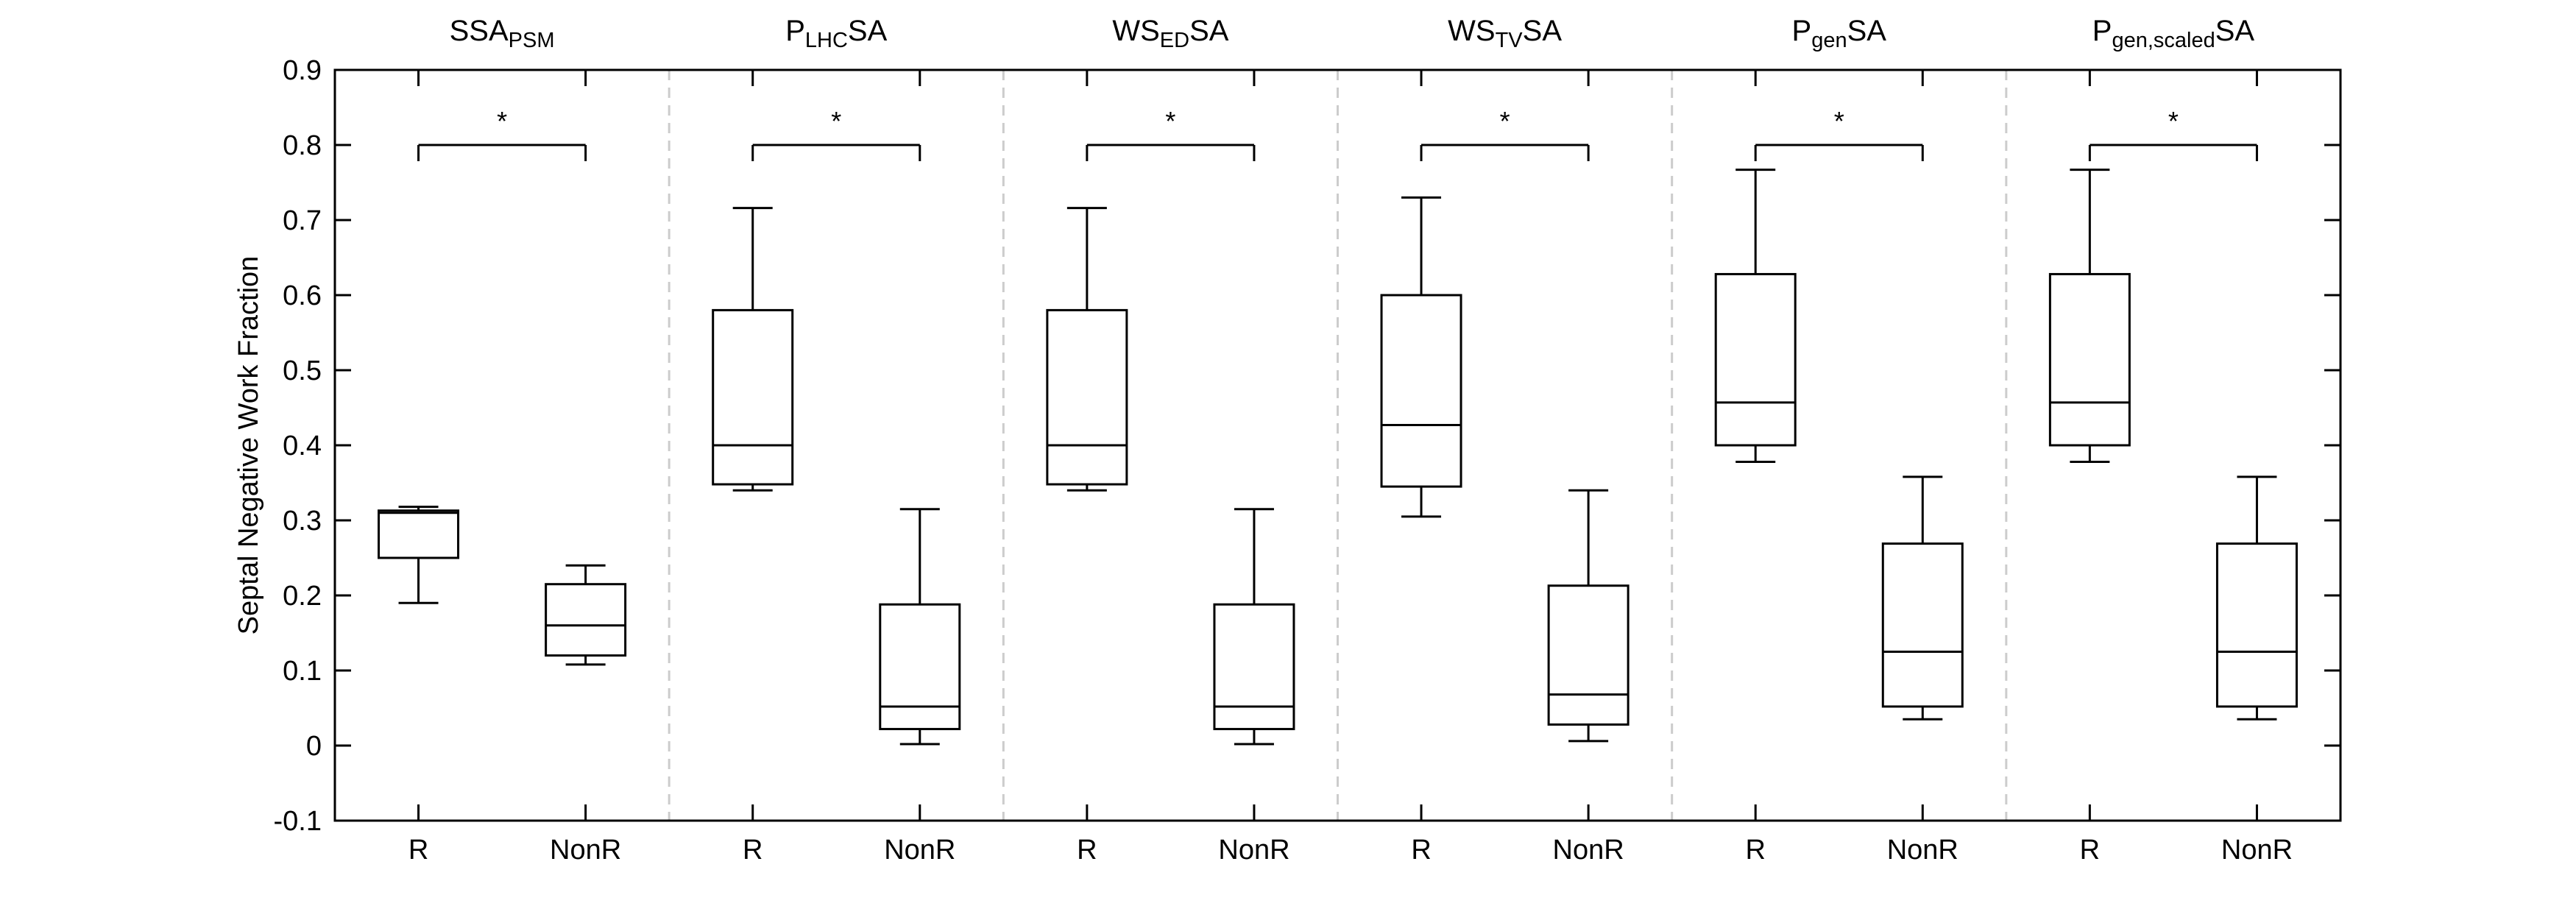  Describe the element at coordinates (248, 445) in the screenshot. I see `y-axis-label: Septal Negative Work Fraction` at that location.